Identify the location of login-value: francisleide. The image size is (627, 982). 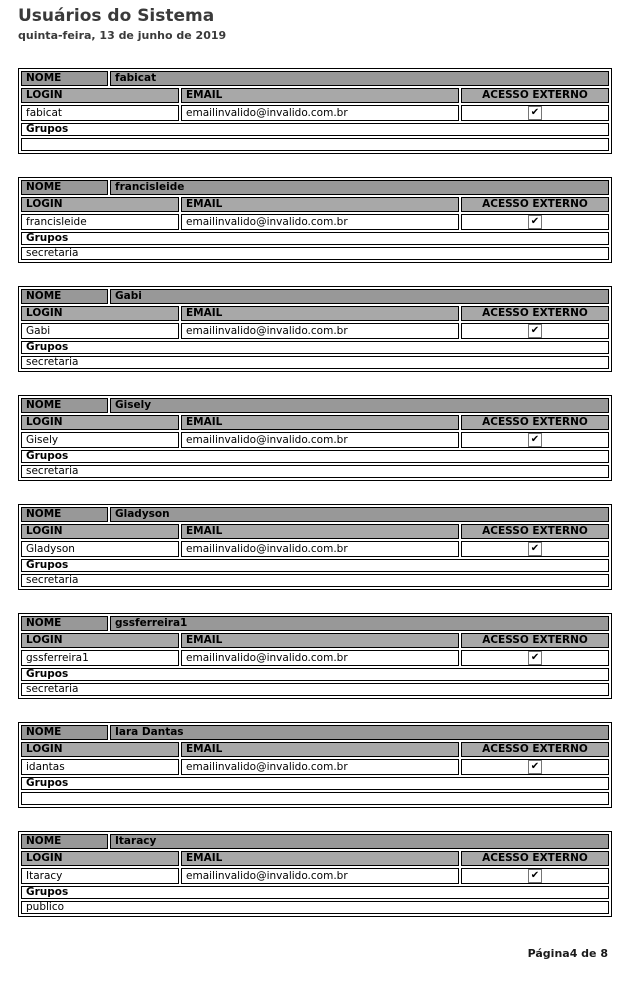
(100, 222).